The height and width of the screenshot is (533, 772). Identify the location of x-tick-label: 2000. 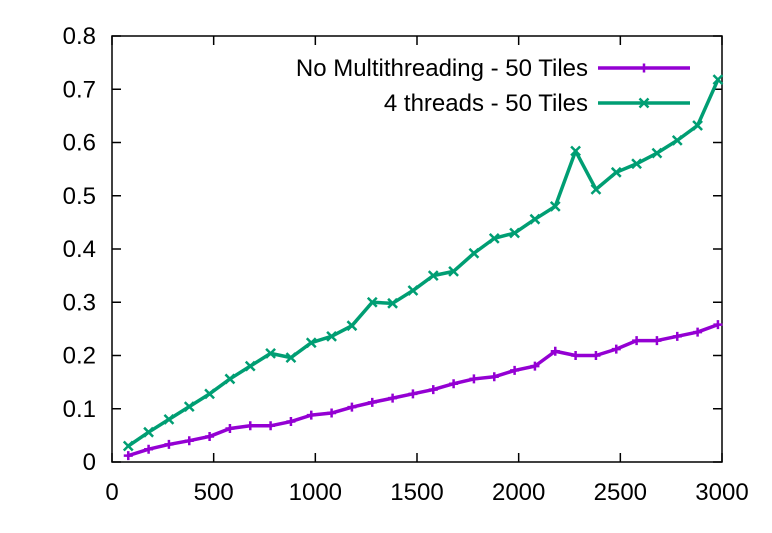
(518, 492).